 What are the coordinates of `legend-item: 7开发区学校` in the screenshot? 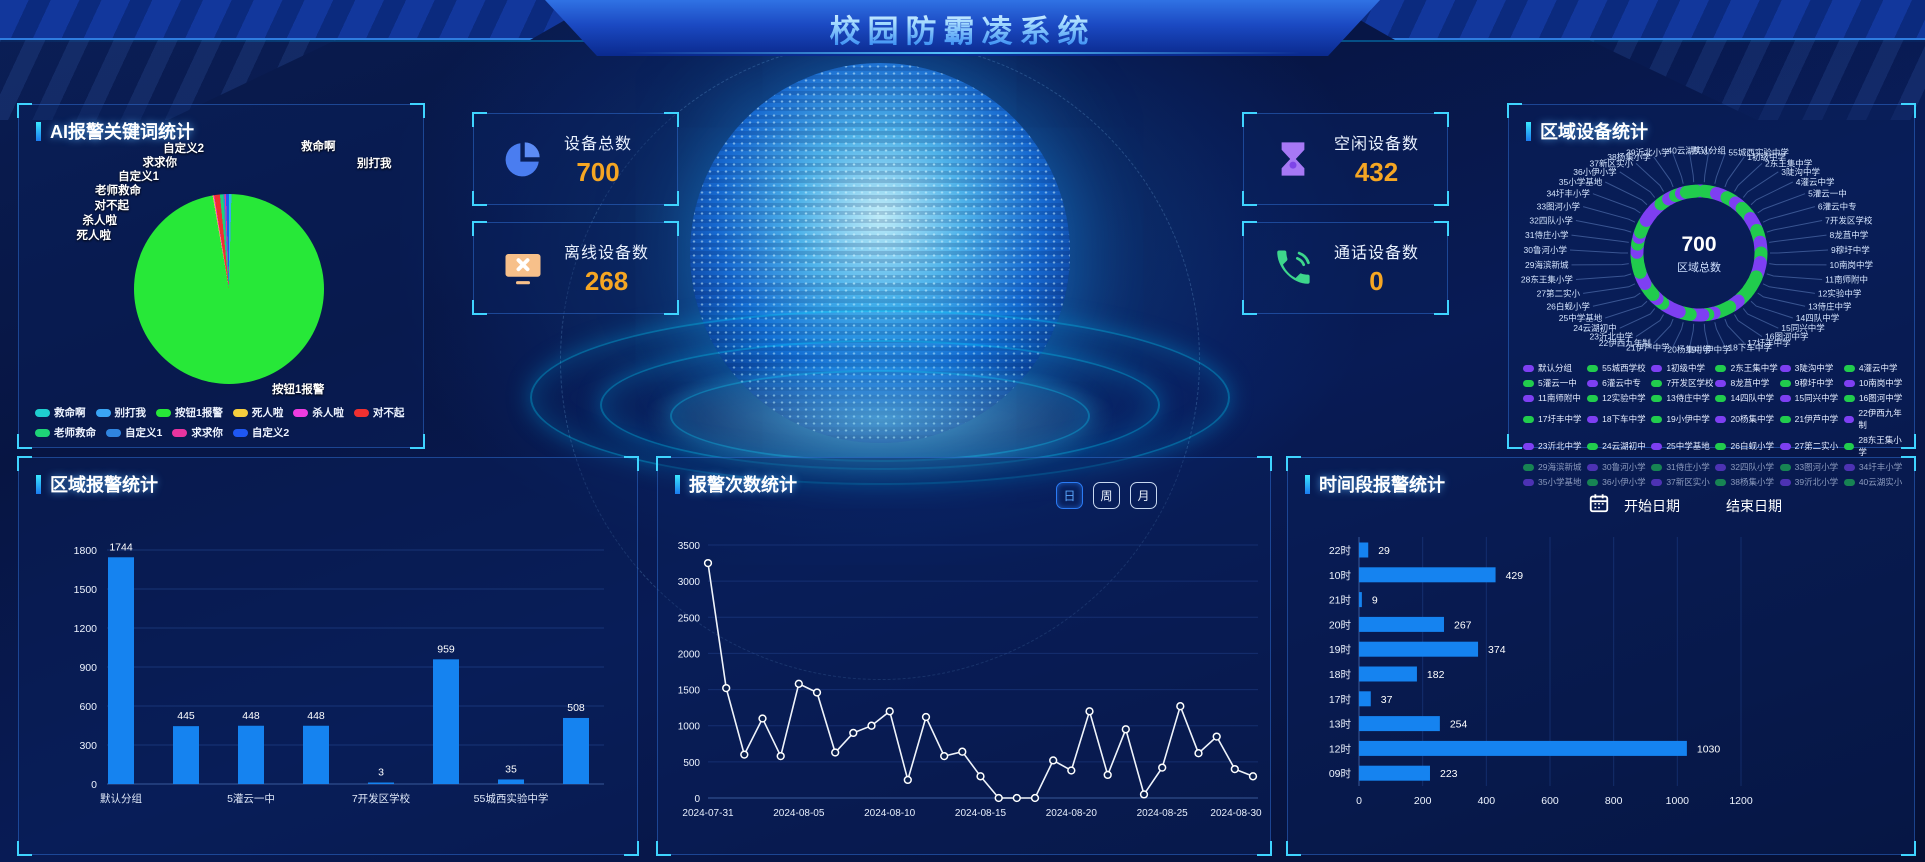 It's located at (1683, 383).